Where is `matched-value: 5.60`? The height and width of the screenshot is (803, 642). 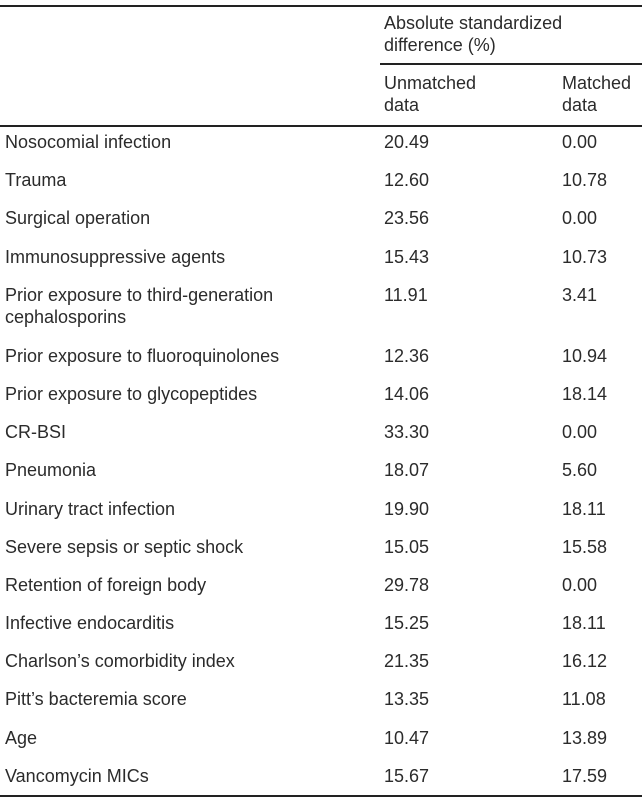 matched-value: 5.60 is located at coordinates (580, 470).